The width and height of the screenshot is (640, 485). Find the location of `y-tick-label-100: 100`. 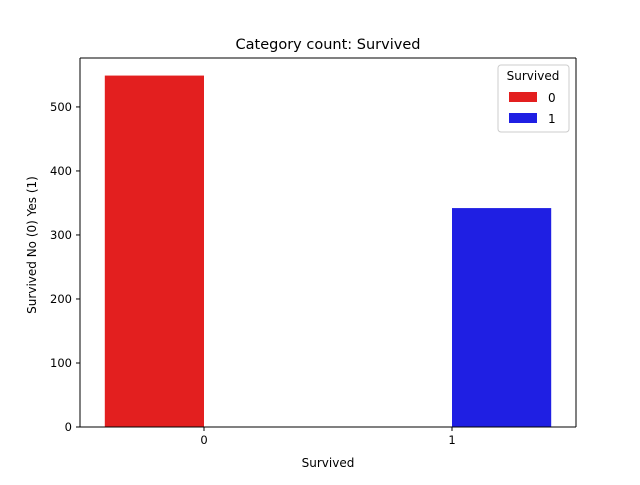

y-tick-label-100: 100 is located at coordinates (61, 363).